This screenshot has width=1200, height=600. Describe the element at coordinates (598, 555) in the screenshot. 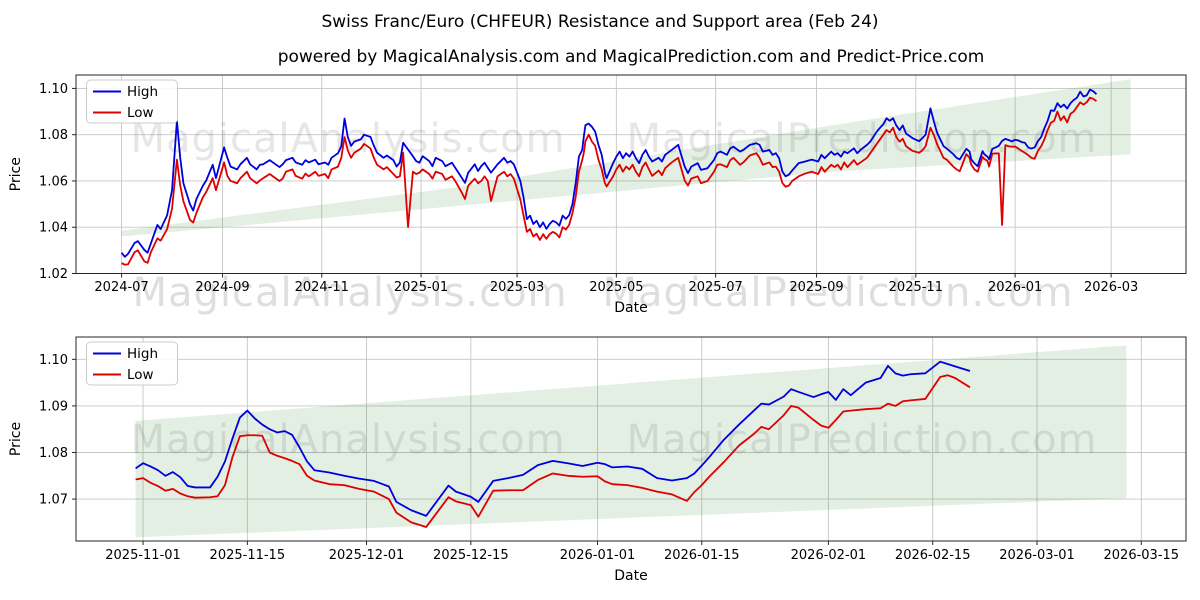

I see `x-tick-label: 2026-01-01` at that location.